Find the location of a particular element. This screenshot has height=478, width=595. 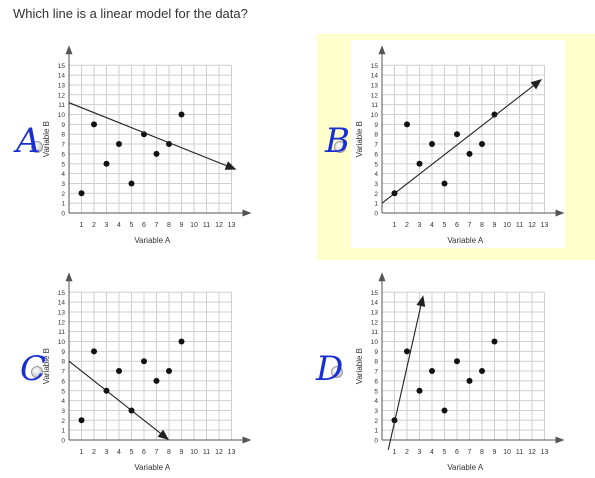

chart-c-y-tick-label: 0 is located at coordinates (63, 441).